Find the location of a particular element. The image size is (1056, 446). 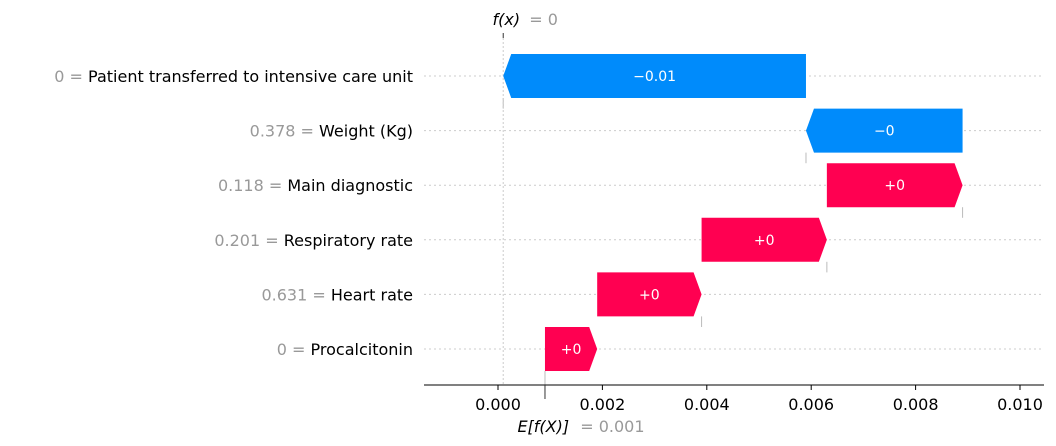

feature-value: 0.631 = is located at coordinates (295, 294).